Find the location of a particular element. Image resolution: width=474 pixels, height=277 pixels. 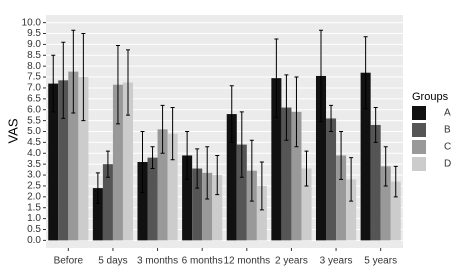

y-tick-label: 9.5 is located at coordinates (34, 33).